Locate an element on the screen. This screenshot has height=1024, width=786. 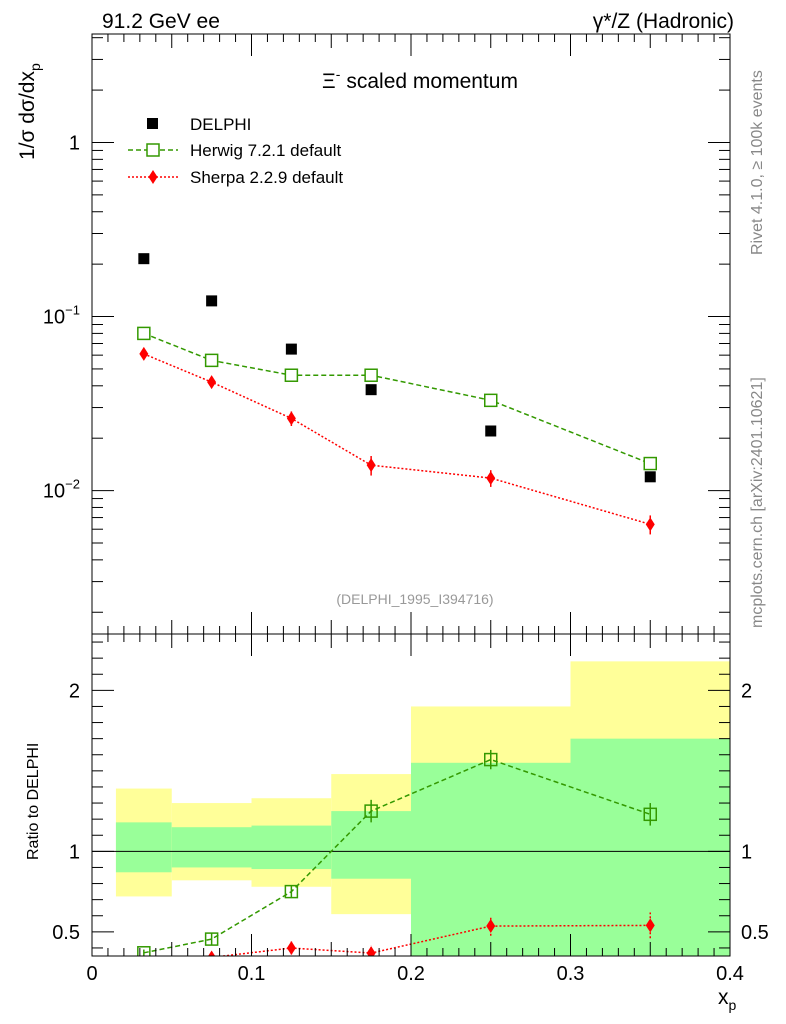
ratio-y-tick-label-left: 0.5 is located at coordinates (66, 933).